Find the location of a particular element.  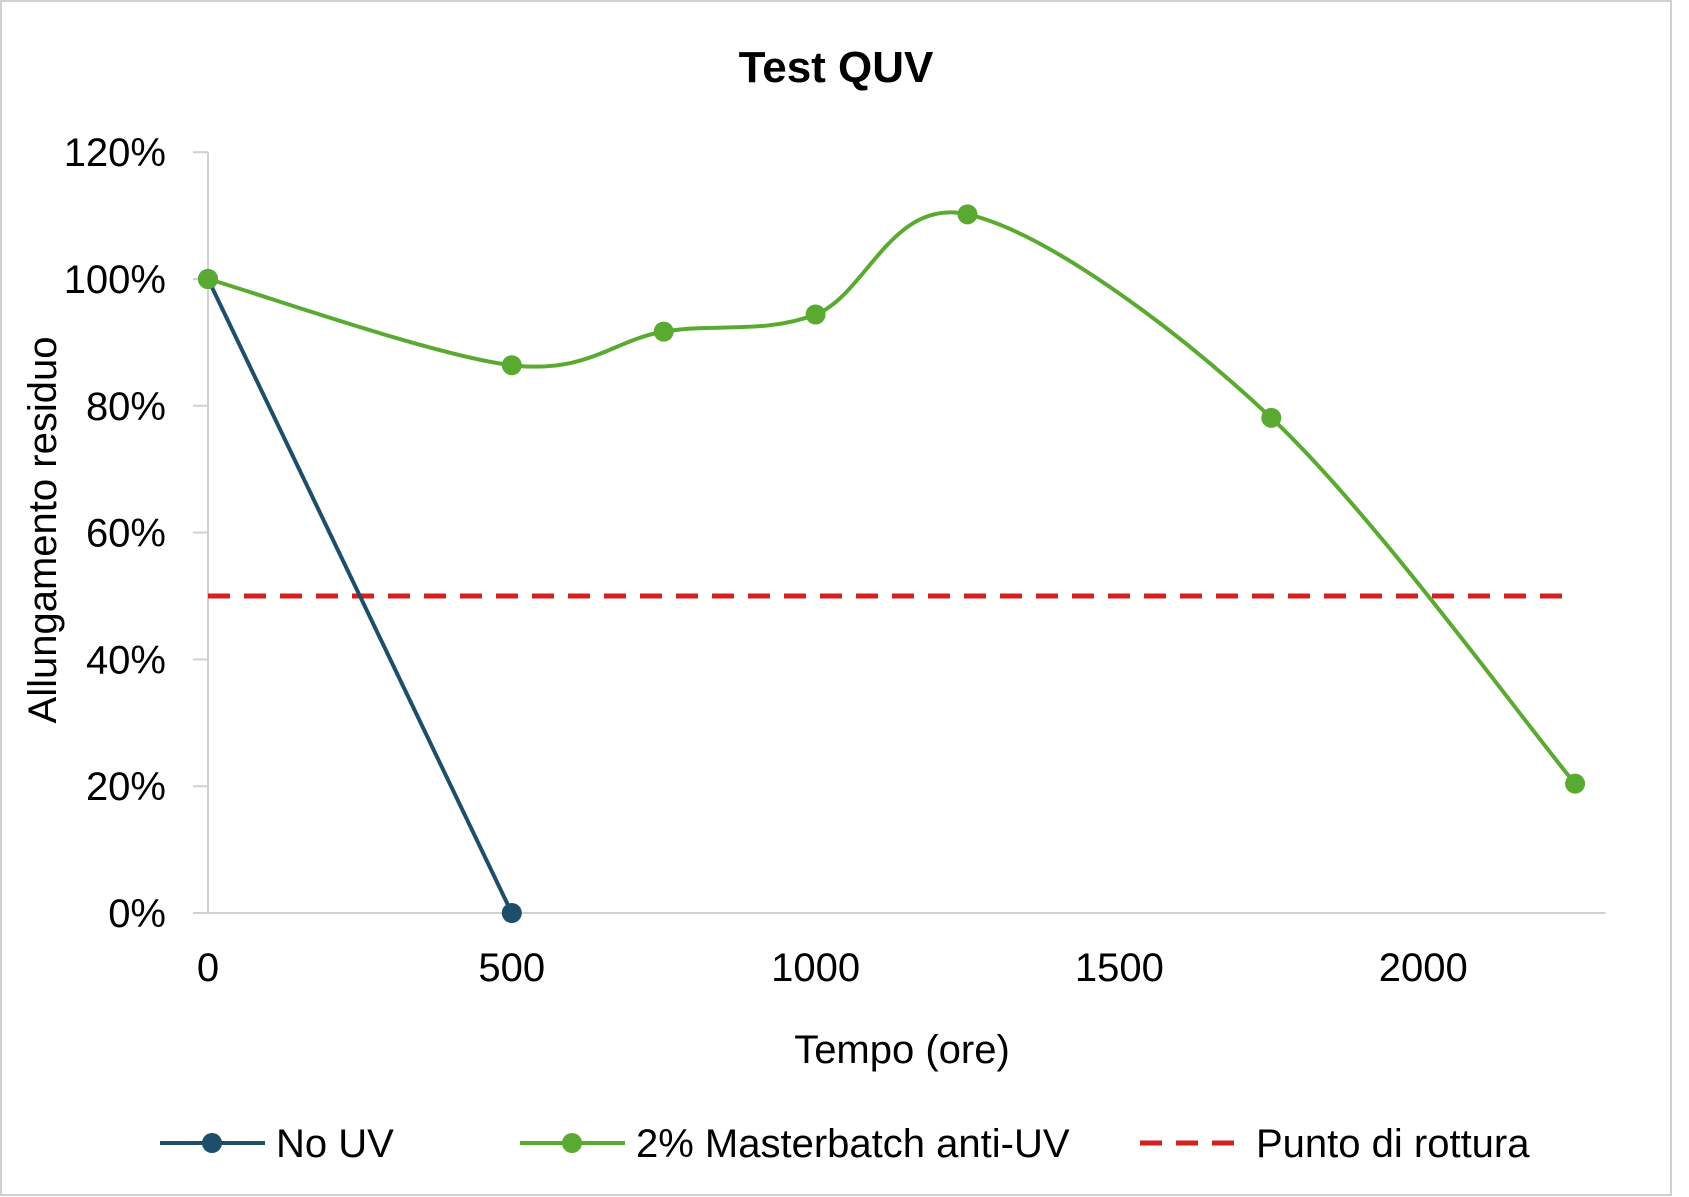

y-tick-label: 100% is located at coordinates (115, 280).